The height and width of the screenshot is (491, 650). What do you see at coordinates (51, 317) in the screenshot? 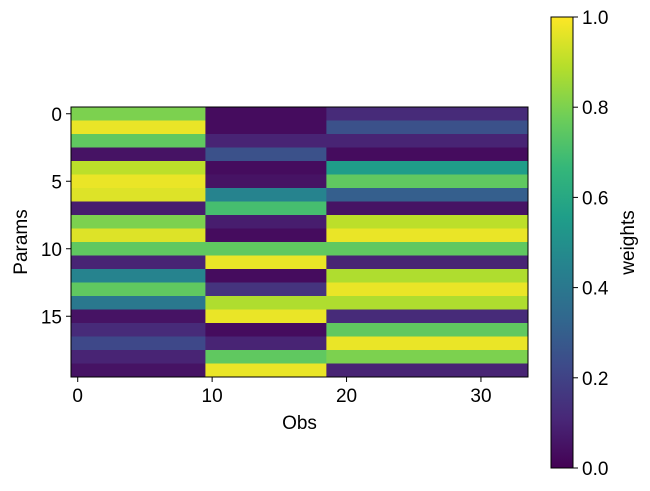
I see `y-tick-label: 15` at bounding box center [51, 317].